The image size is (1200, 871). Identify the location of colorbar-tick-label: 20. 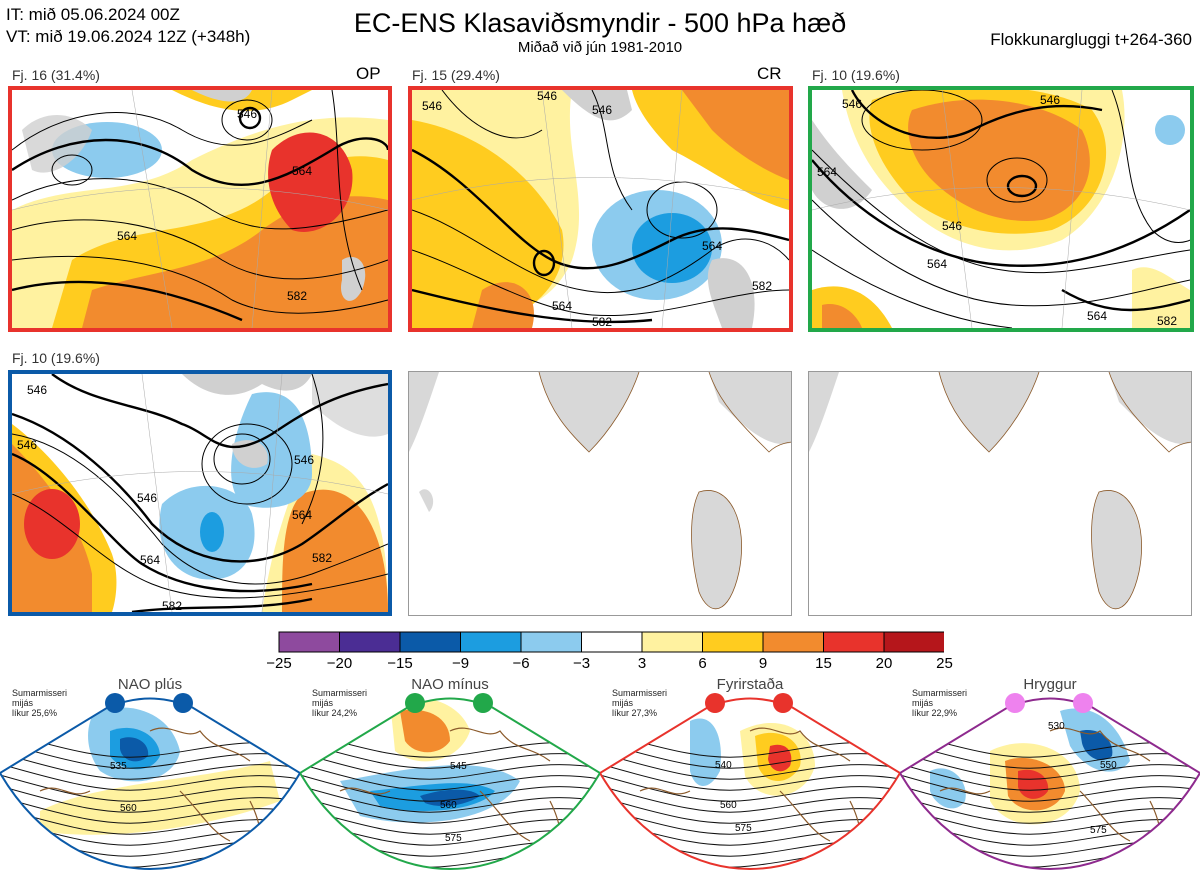
(884, 663).